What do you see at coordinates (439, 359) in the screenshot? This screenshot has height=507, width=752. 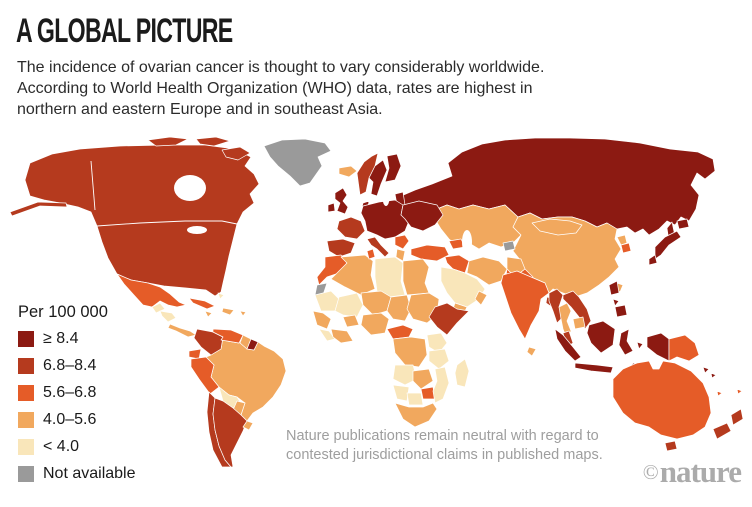 I see `region-tanzania` at bounding box center [439, 359].